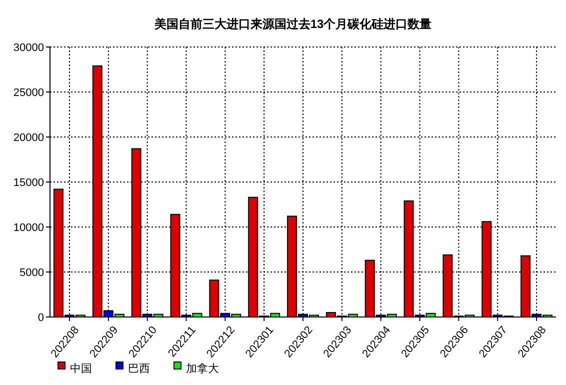  Describe the element at coordinates (139, 368) in the screenshot. I see `legend-label: 巴西` at that location.